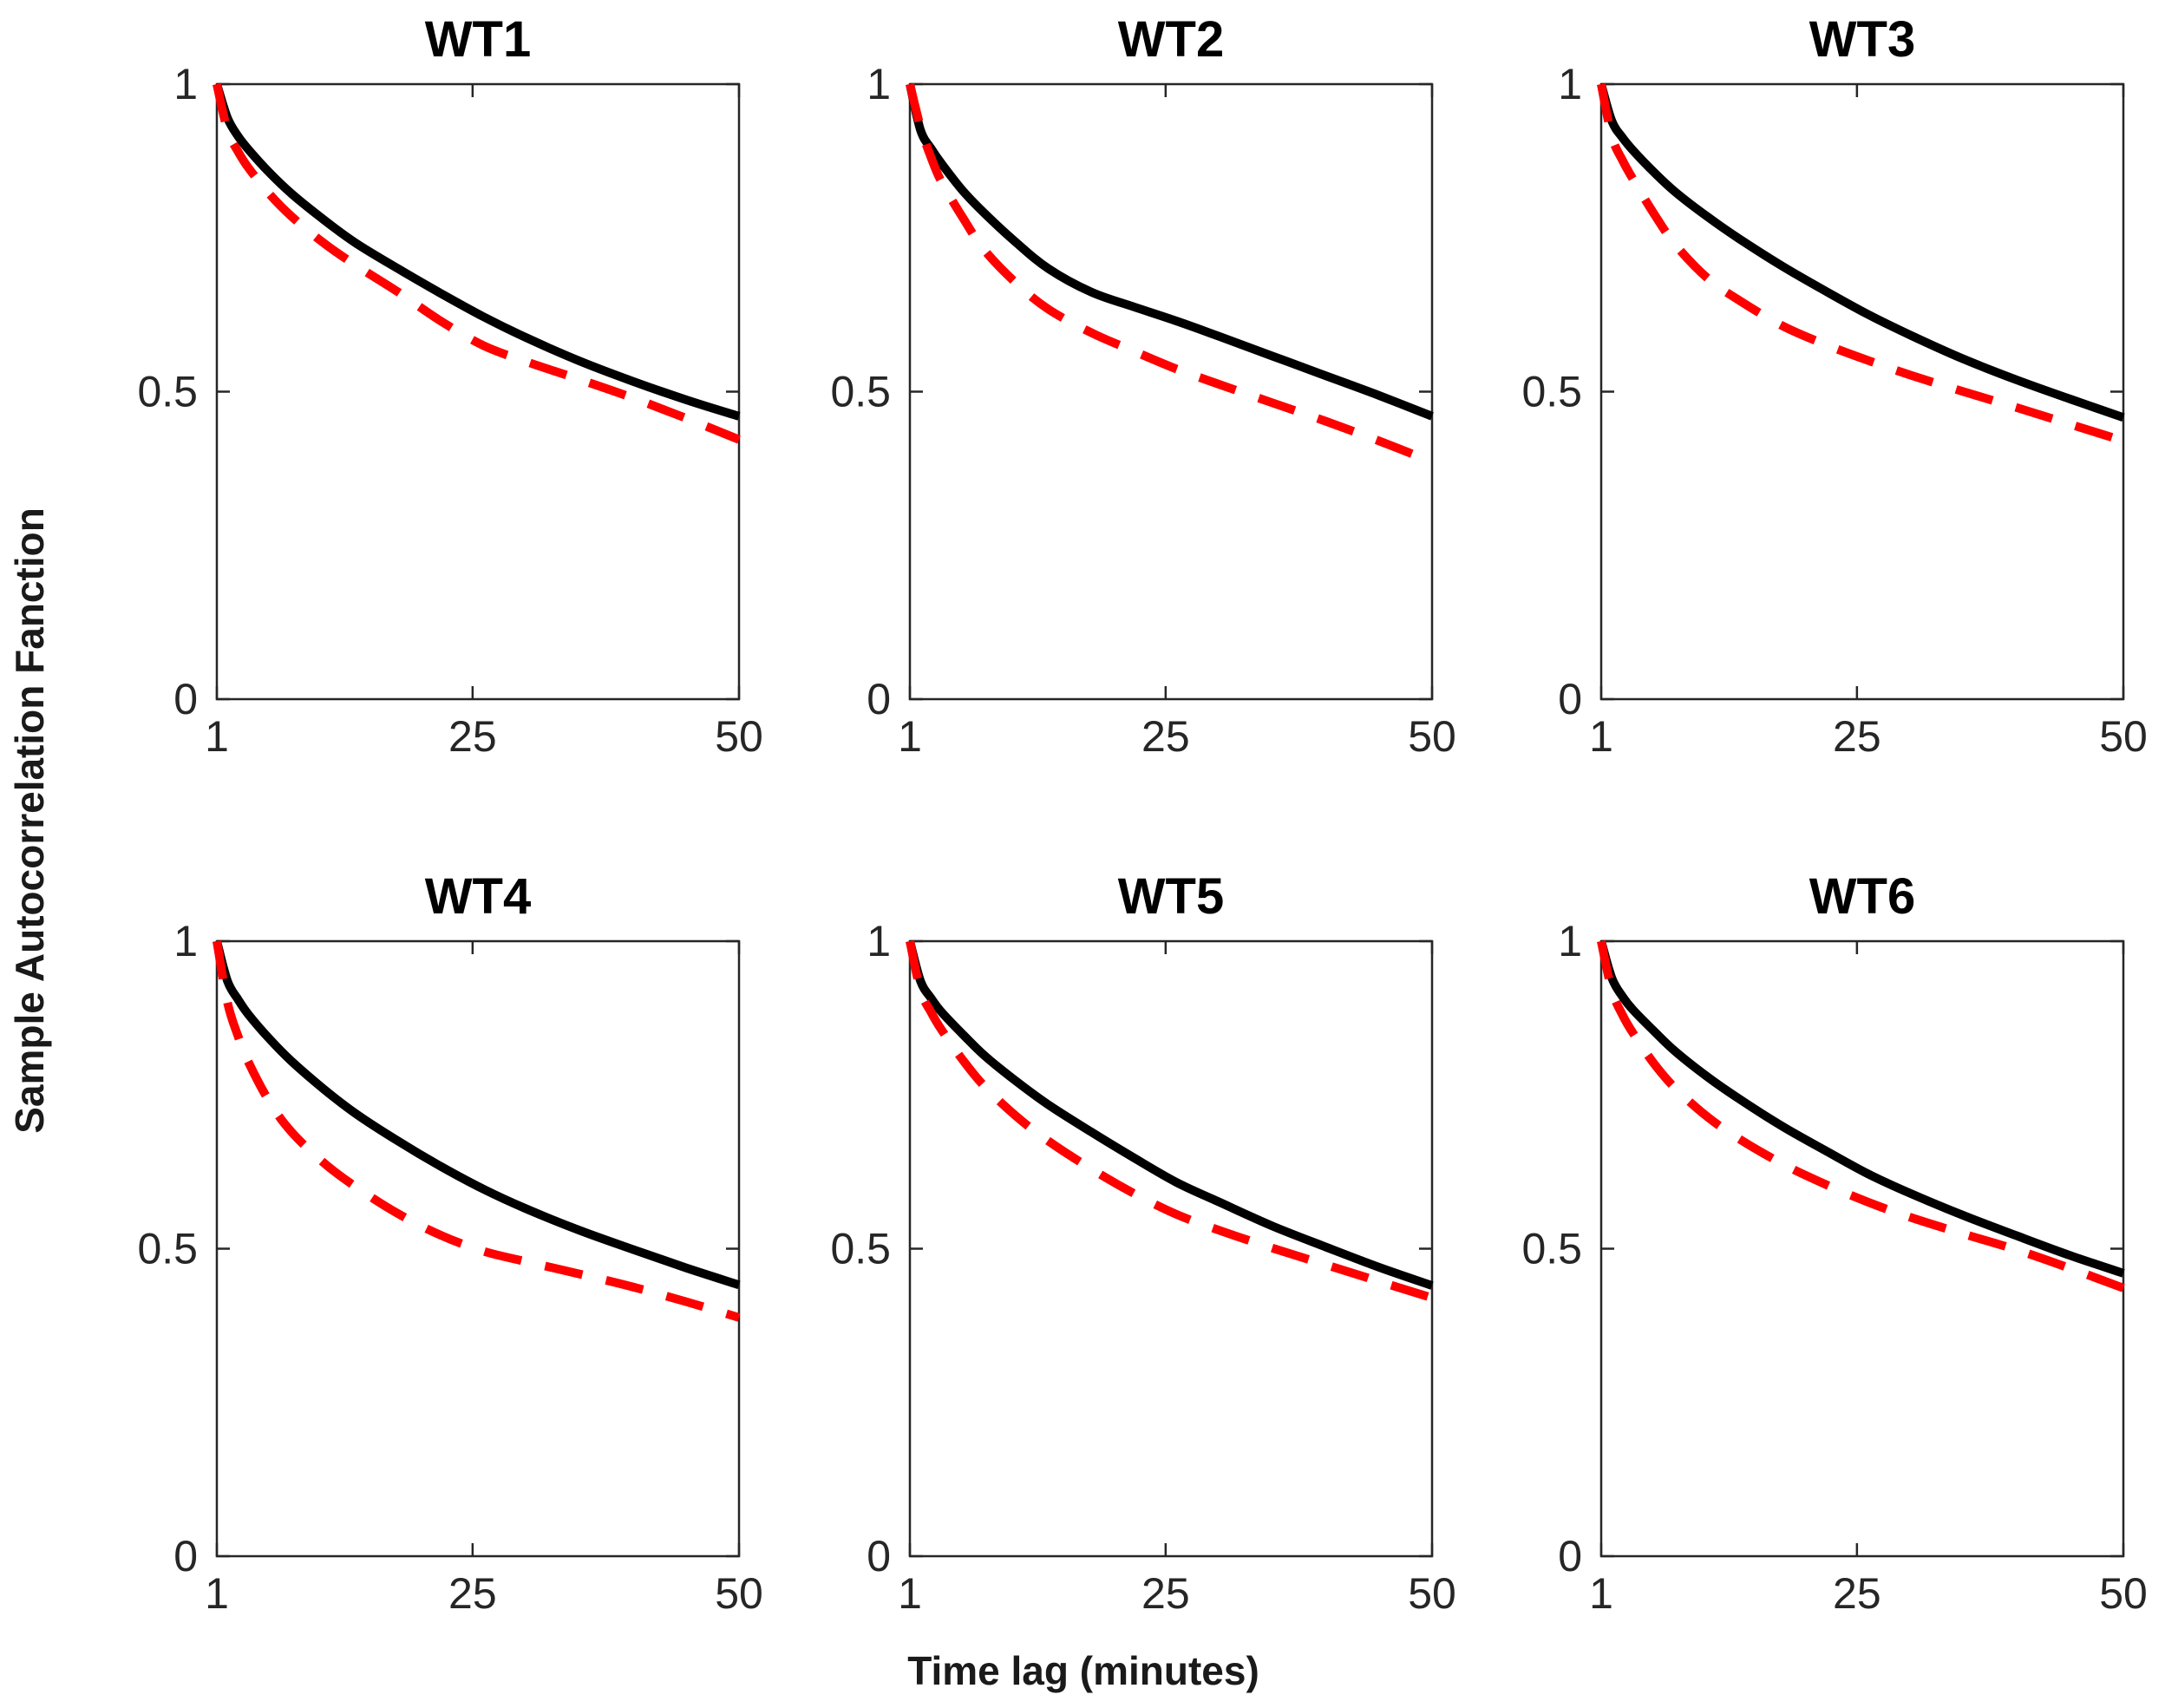 The width and height of the screenshot is (2165, 1708). I want to click on subplot-wt6: WT6 1 25 50 0 0.5 1, so click(1834, 1243).